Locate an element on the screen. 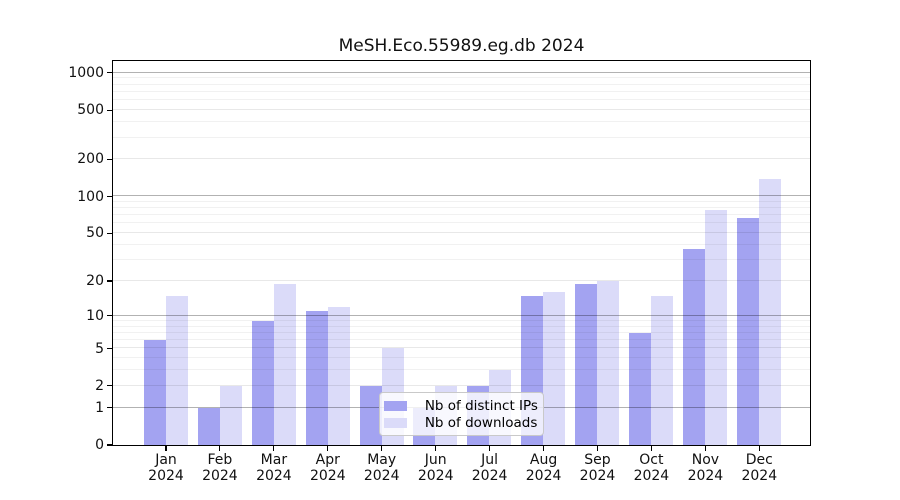 This screenshot has height=500, width=900. y-tick-label-50: 50 is located at coordinates (95, 233).